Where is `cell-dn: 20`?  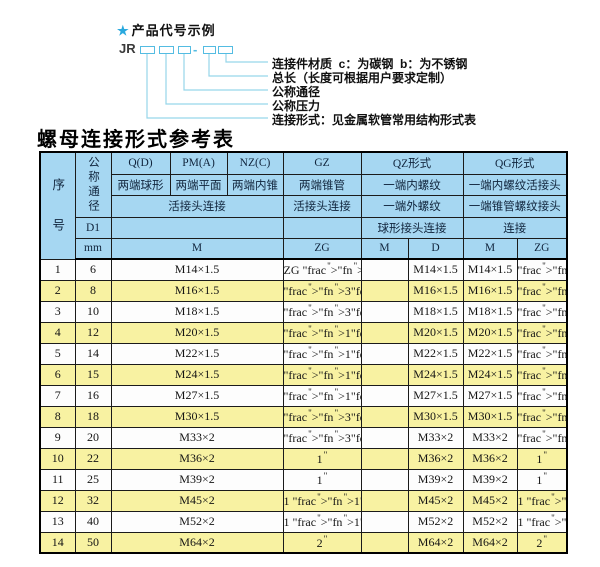
cell-dn: 20 is located at coordinates (93, 437).